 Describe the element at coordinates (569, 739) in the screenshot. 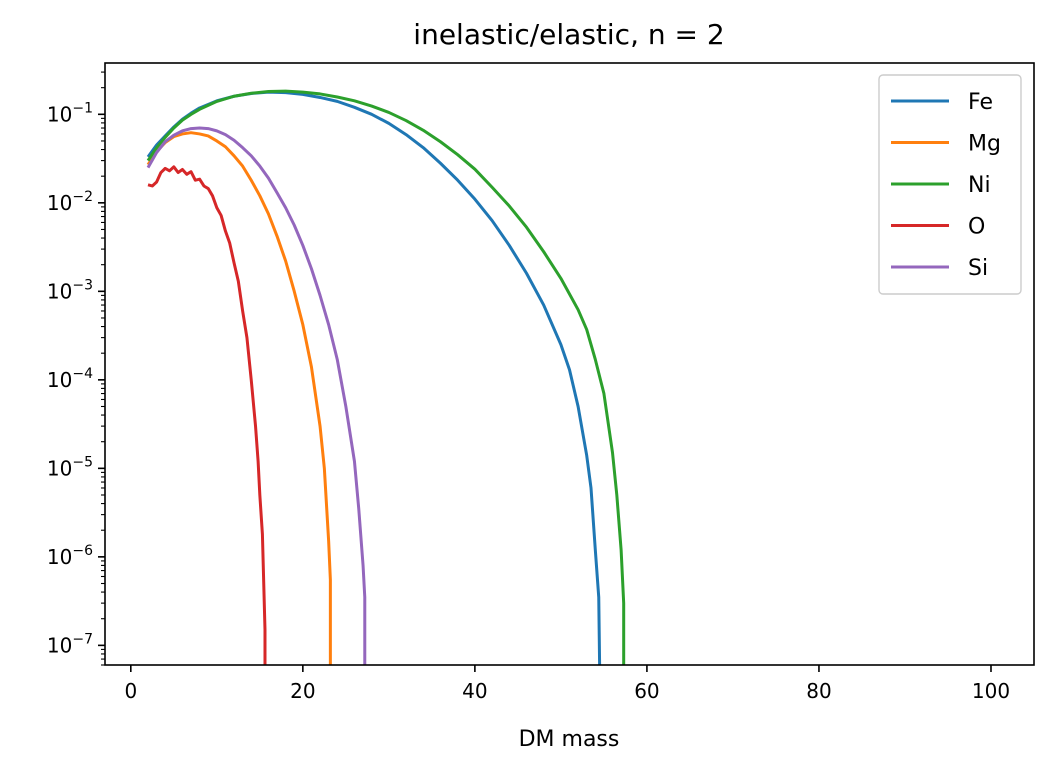

I see `x-axis-label: DM mass` at that location.